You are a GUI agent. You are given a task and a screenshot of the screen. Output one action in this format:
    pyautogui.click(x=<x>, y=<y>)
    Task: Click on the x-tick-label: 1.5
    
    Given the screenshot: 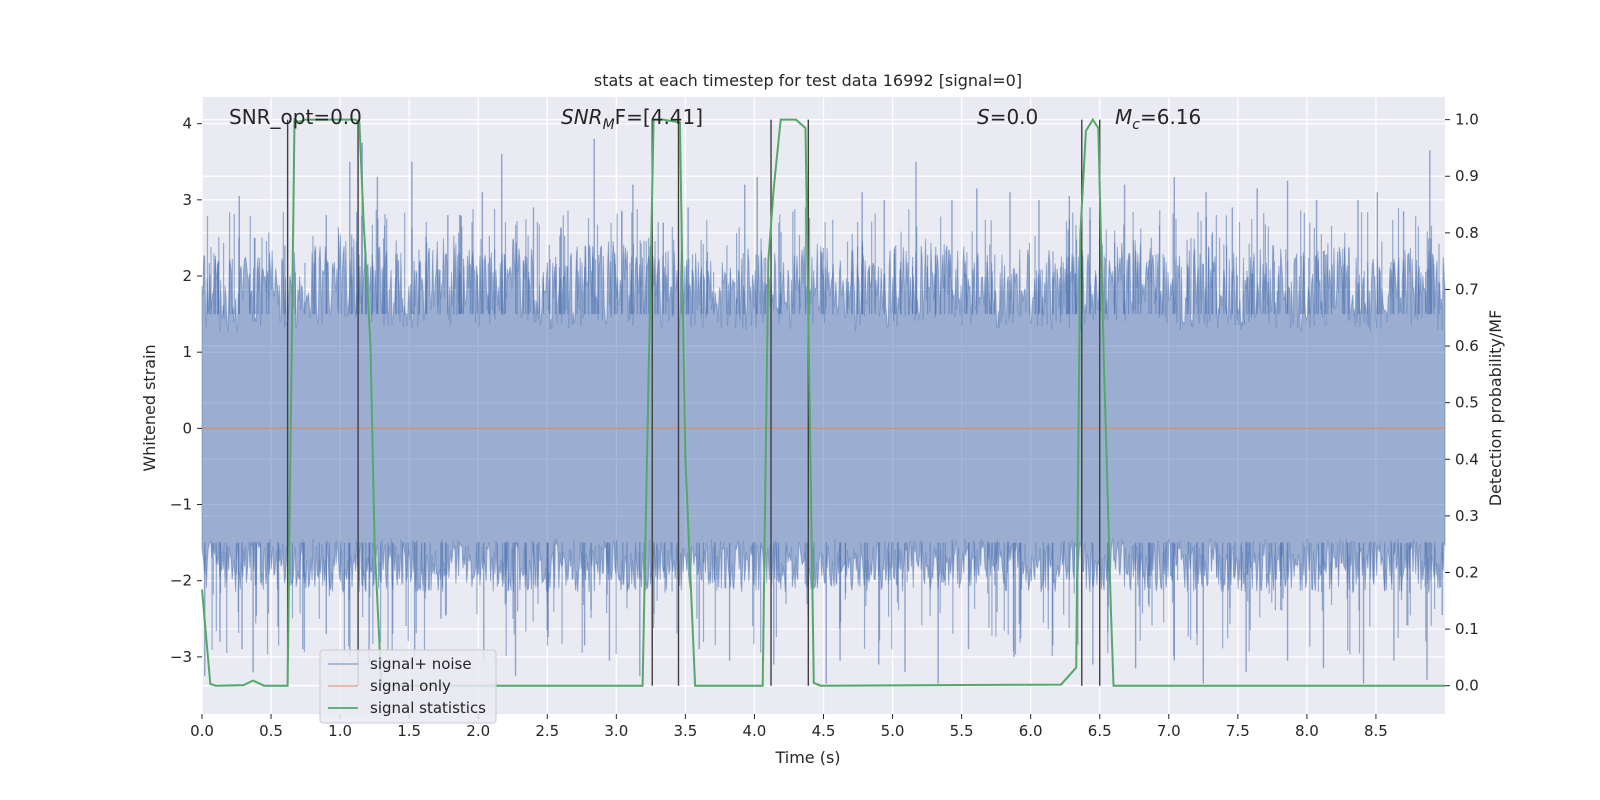 What is the action you would take?
    pyautogui.click(x=409, y=731)
    